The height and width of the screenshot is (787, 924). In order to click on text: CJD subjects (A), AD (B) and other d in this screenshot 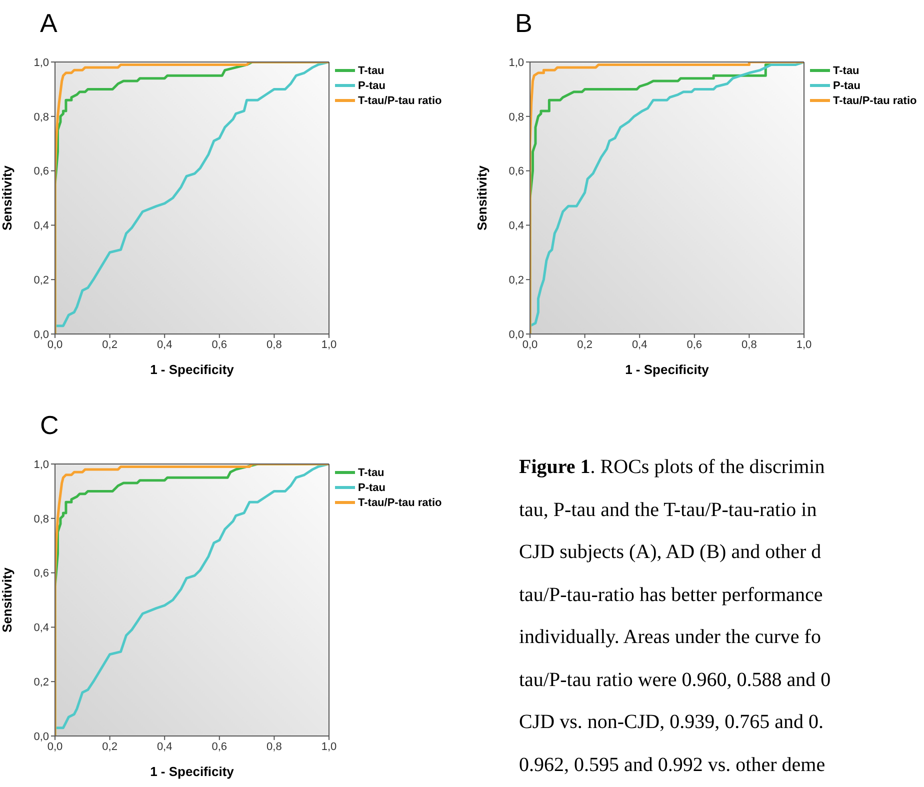, I will do `click(670, 552)`.